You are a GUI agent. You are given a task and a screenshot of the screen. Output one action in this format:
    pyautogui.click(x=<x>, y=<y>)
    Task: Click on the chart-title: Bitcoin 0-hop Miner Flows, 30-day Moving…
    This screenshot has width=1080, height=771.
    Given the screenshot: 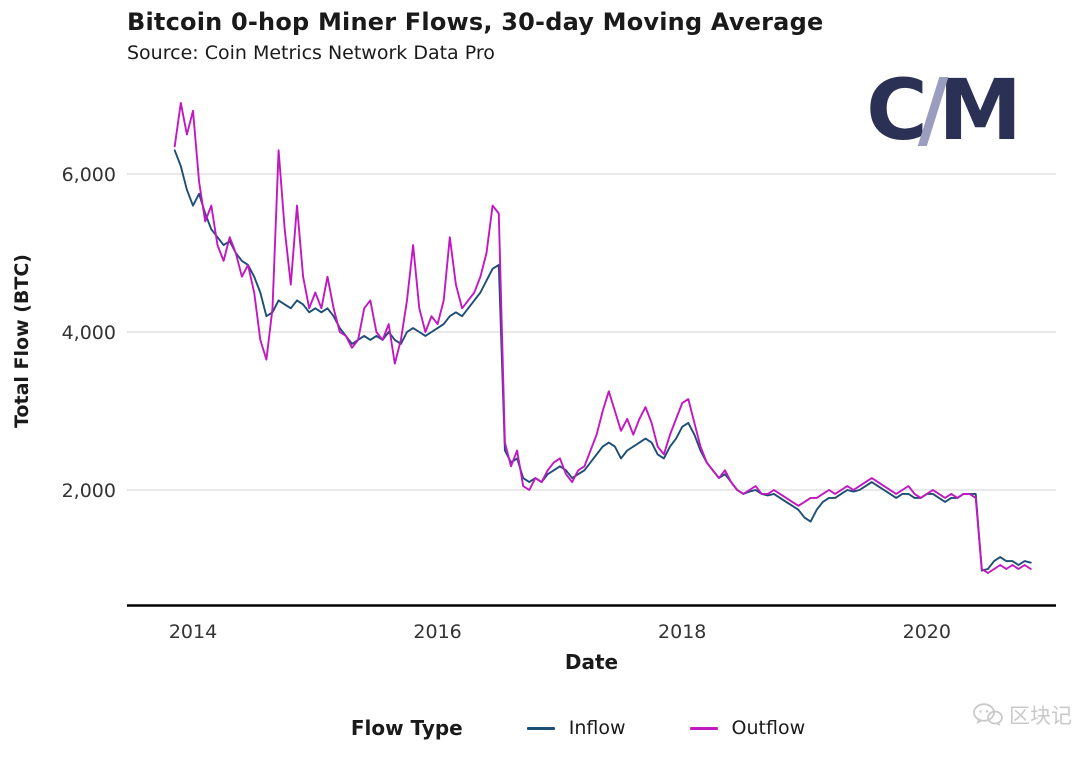 What is the action you would take?
    pyautogui.click(x=475, y=22)
    